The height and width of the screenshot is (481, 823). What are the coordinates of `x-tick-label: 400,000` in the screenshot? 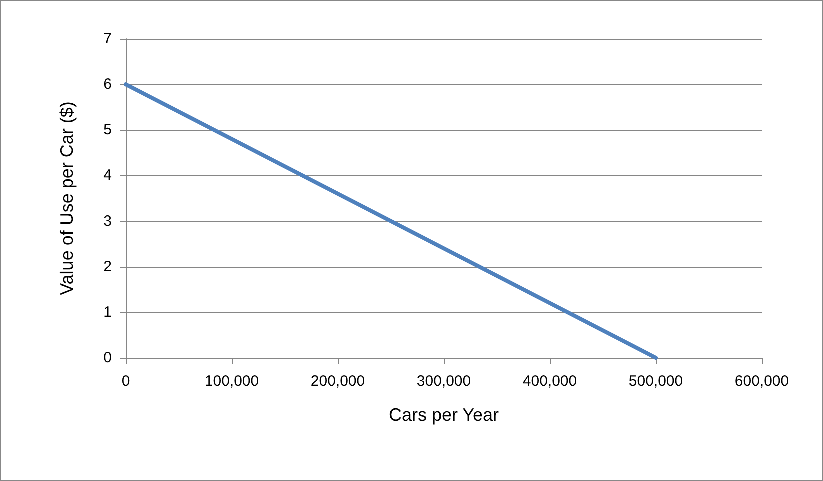 It's located at (550, 381).